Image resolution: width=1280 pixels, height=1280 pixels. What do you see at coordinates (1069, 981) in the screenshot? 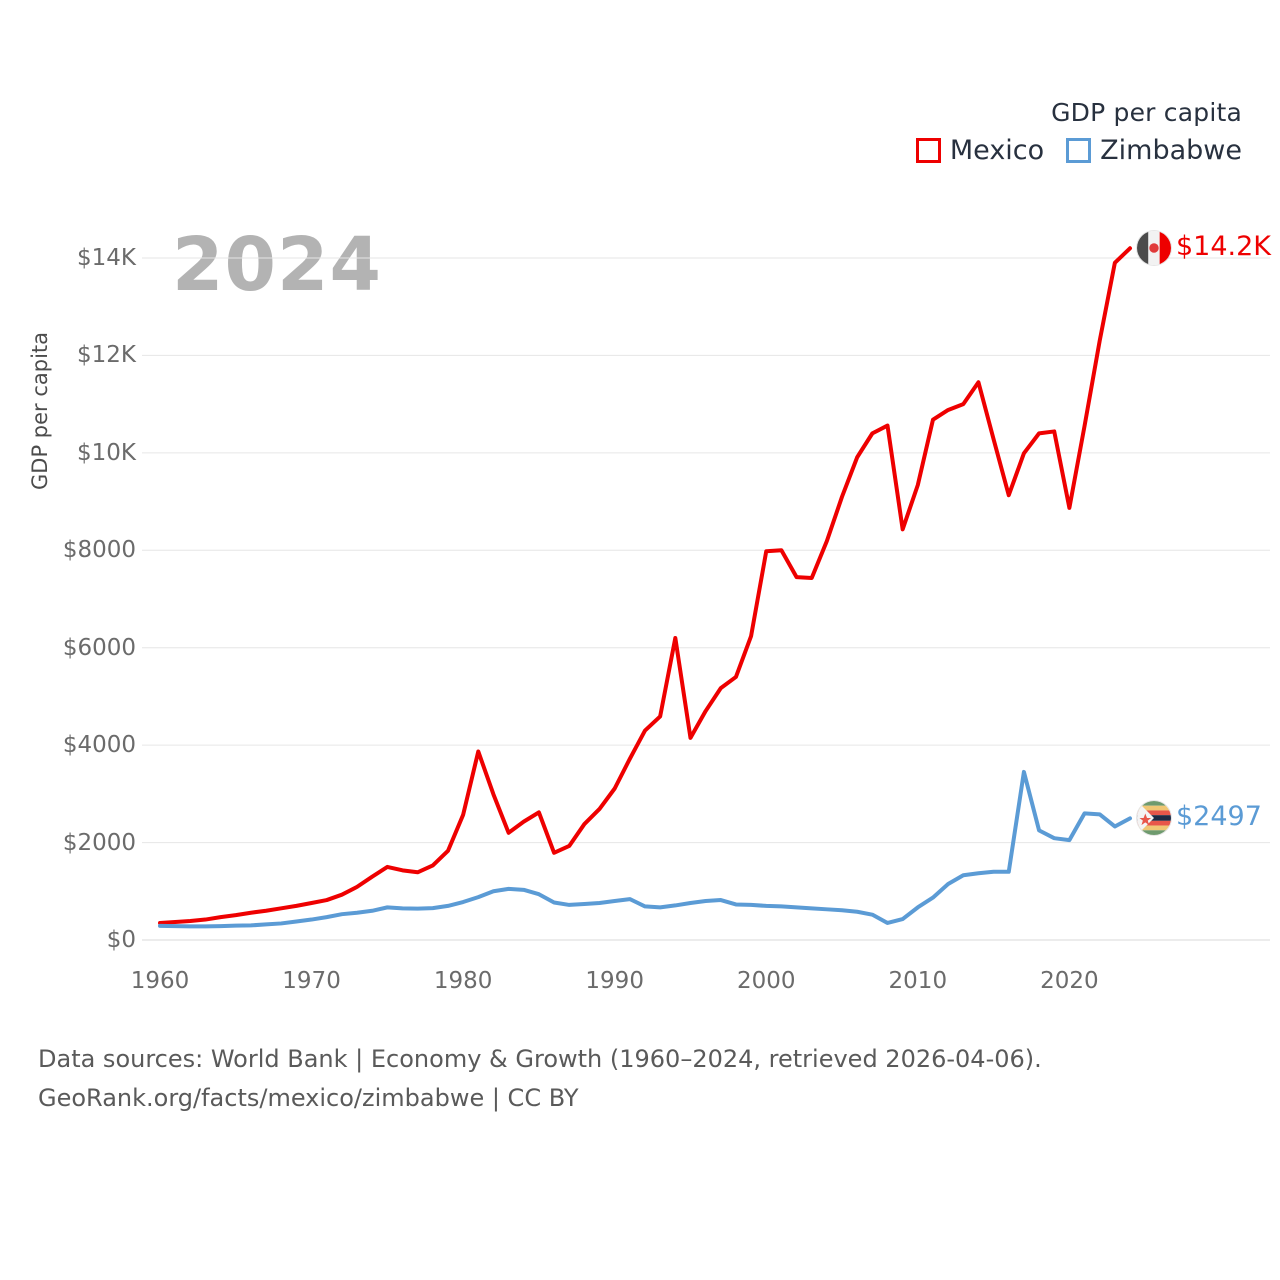
I see `x-tick-label: 2020` at bounding box center [1069, 981].